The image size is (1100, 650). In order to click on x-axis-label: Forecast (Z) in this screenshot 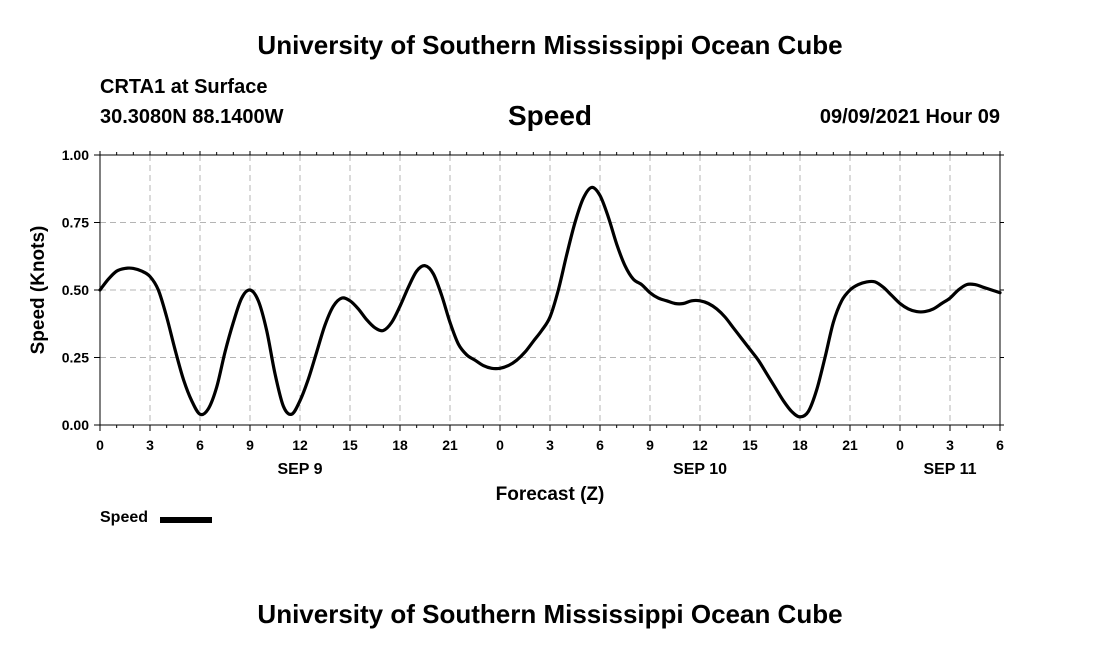, I will do `click(550, 494)`.